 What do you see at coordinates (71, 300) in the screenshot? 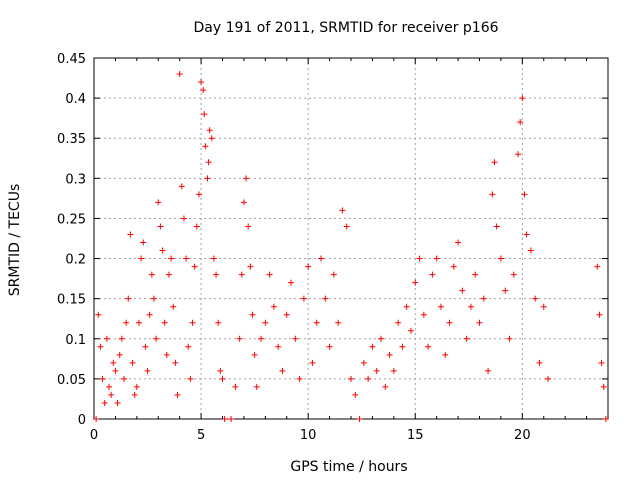
I see `y-tick-label: 0.15` at bounding box center [71, 300].